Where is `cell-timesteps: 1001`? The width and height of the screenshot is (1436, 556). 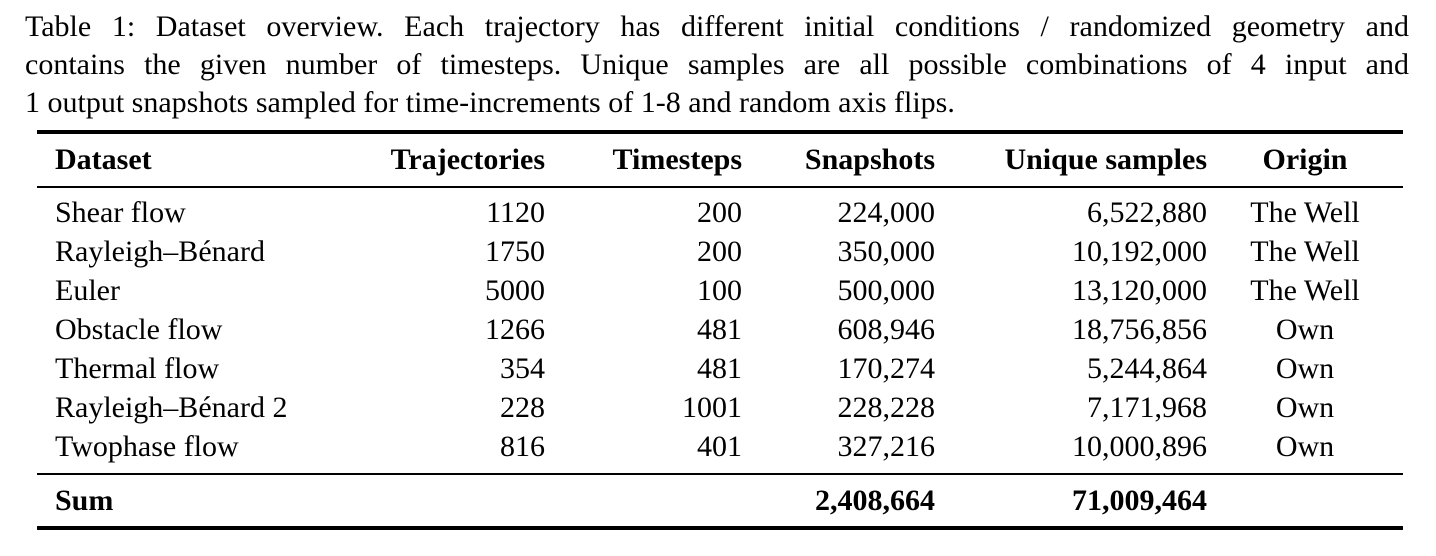
cell-timesteps: 1001 is located at coordinates (712, 407).